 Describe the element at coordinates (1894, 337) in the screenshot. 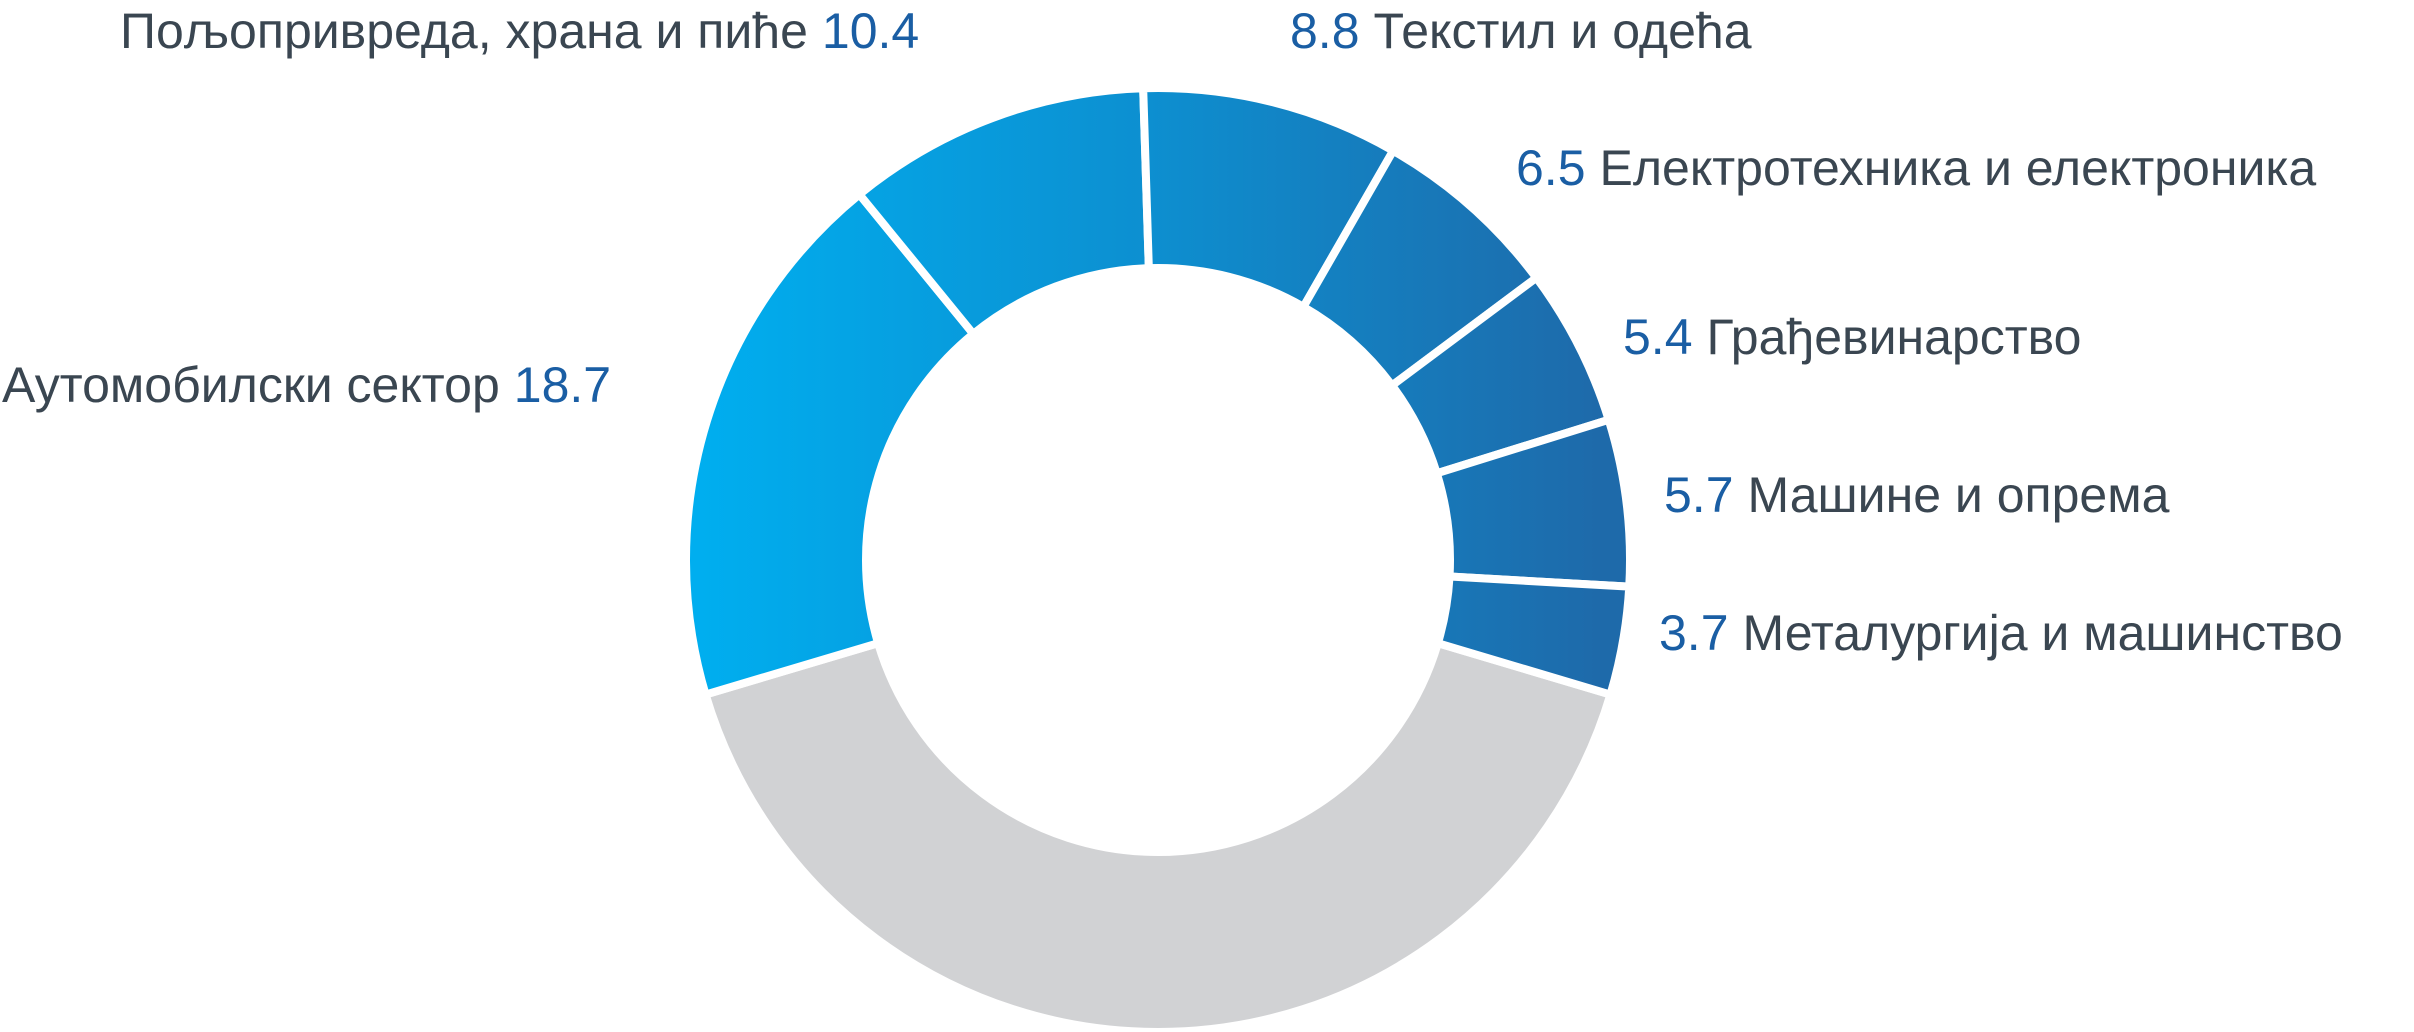

I see `label-construction-text: Грађевинарство` at that location.